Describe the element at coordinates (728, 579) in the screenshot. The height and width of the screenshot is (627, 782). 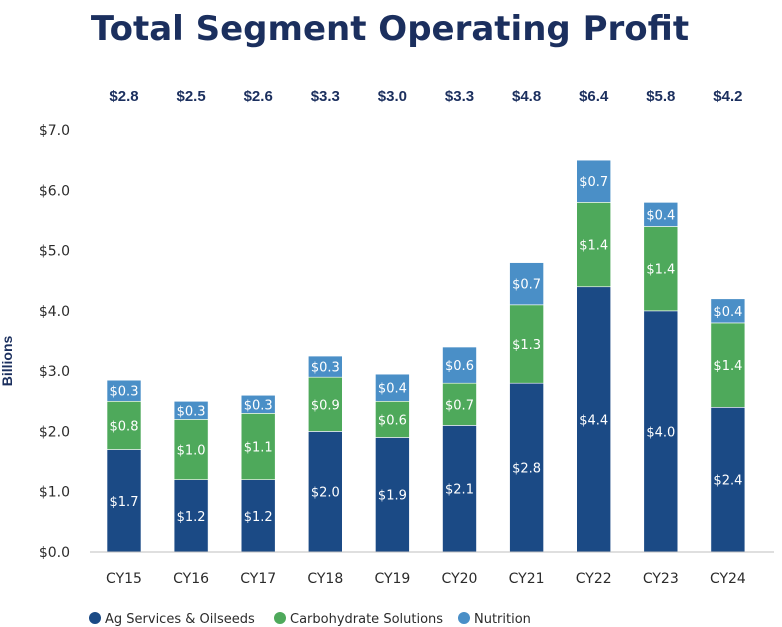
I see `x-category-label: CY24` at that location.